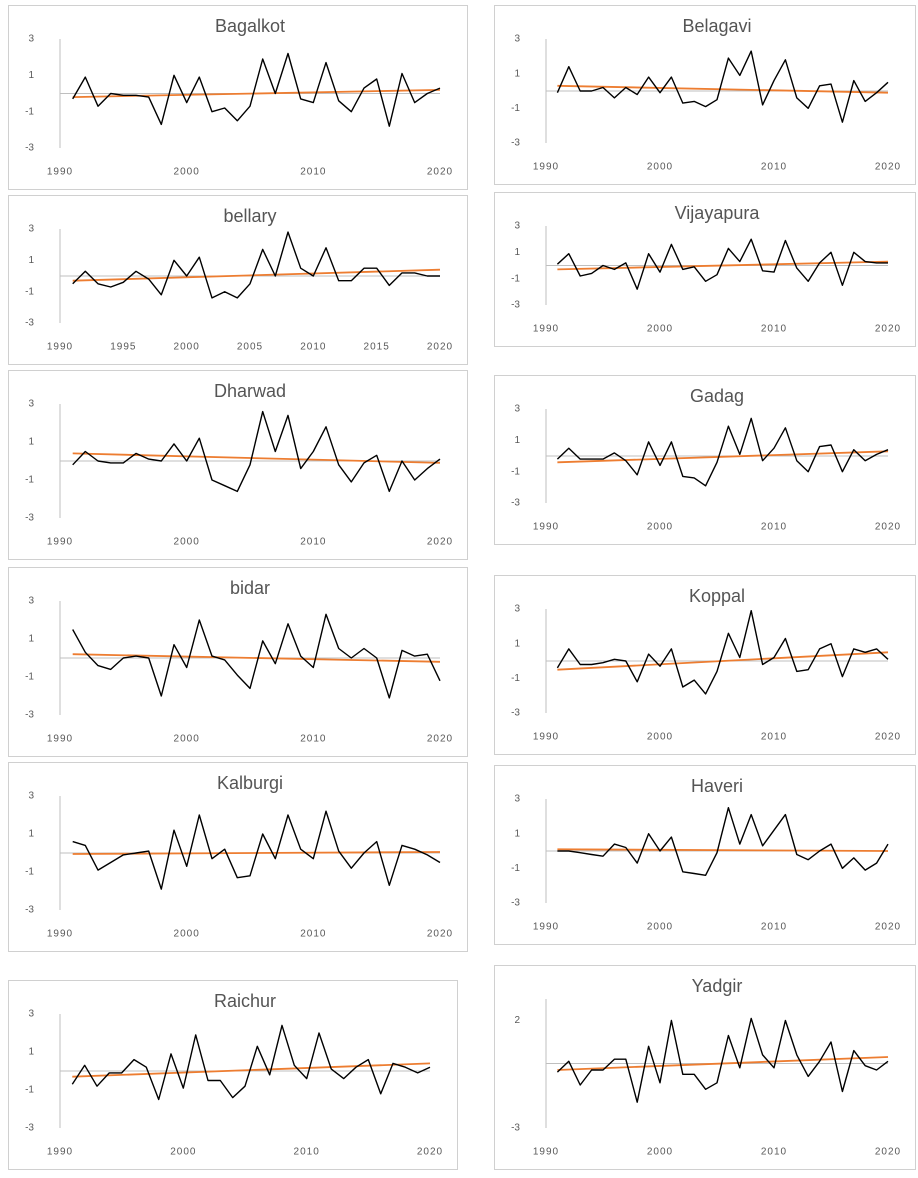 The width and height of the screenshot is (918, 1178). Describe the element at coordinates (717, 596) in the screenshot. I see `chart-title: Koppal` at that location.